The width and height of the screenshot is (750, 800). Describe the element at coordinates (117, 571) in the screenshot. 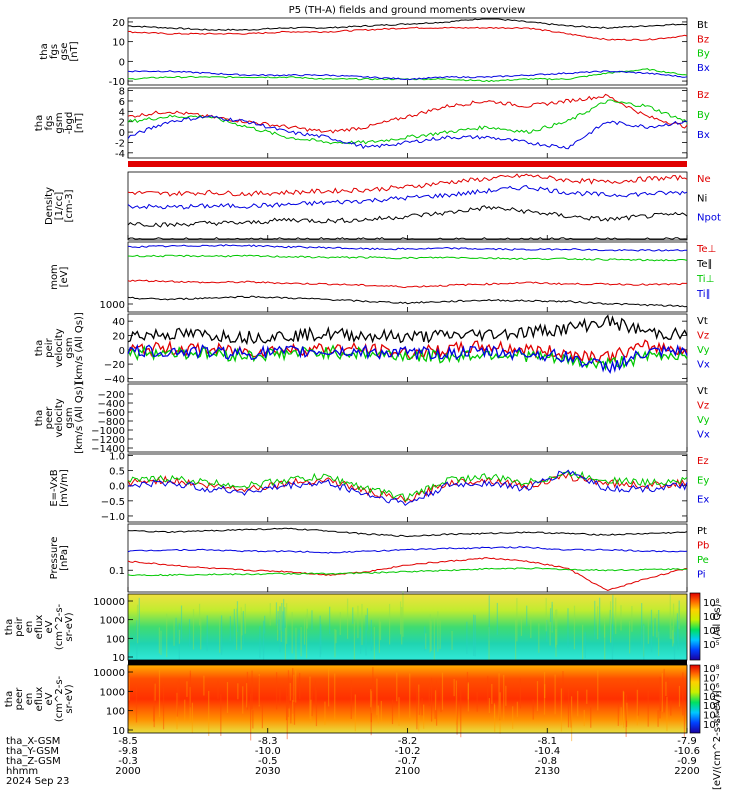

I see `y-tick-label: 0.1` at that location.